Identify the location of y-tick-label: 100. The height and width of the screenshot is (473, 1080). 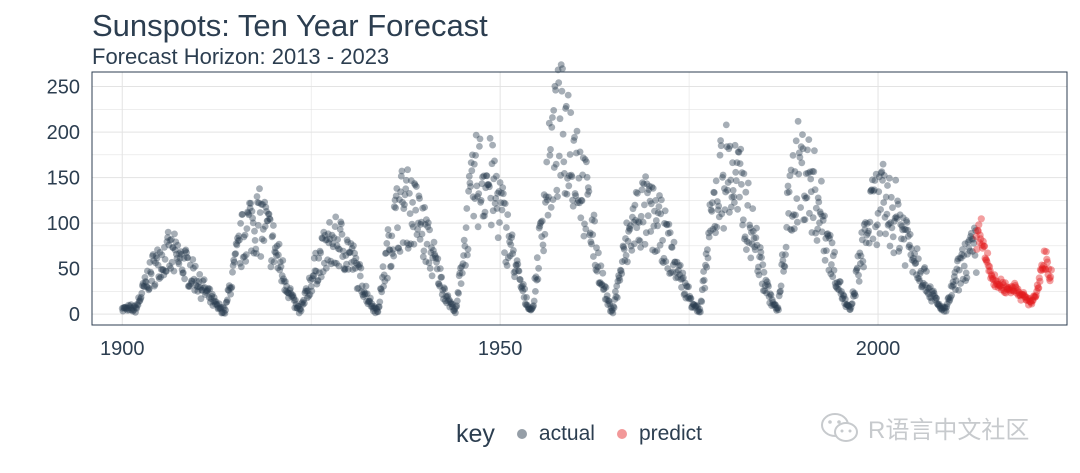
(63, 224).